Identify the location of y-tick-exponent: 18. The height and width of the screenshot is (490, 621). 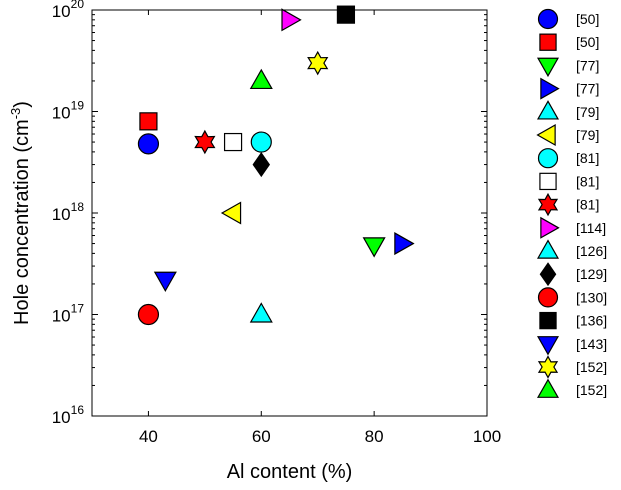
(78, 207).